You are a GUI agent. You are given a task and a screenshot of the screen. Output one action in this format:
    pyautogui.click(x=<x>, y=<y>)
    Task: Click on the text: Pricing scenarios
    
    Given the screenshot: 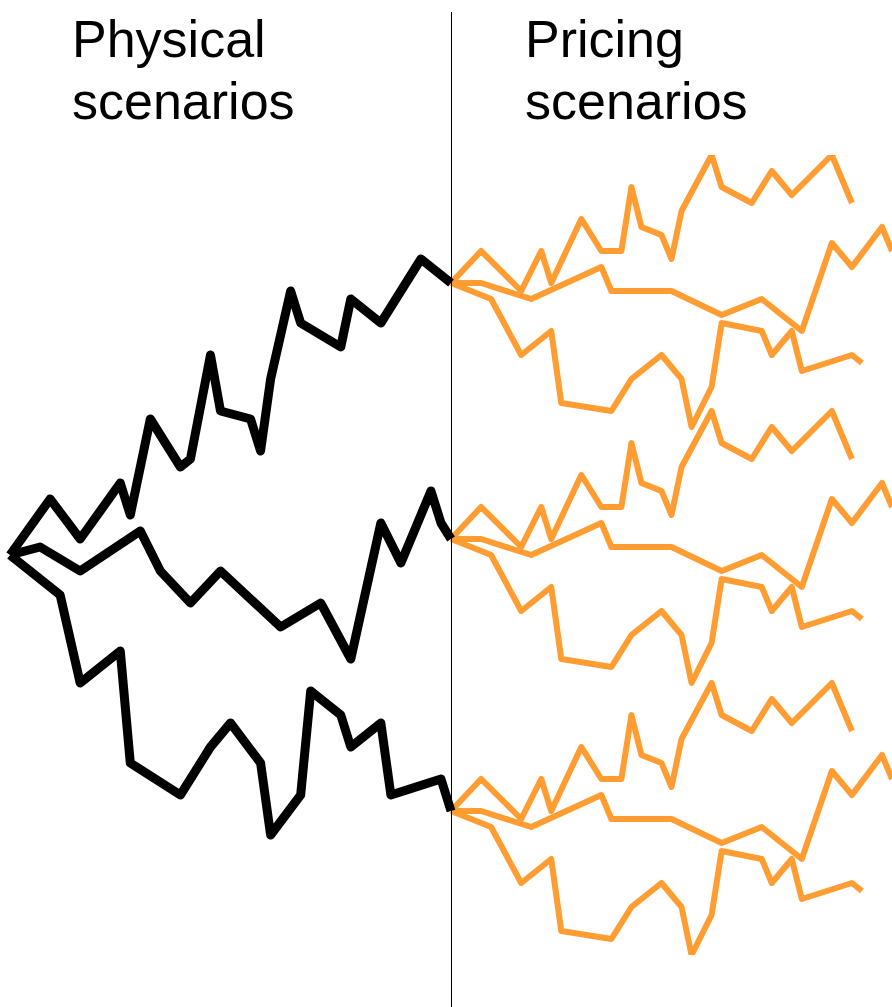 What is the action you would take?
    pyautogui.click(x=637, y=70)
    